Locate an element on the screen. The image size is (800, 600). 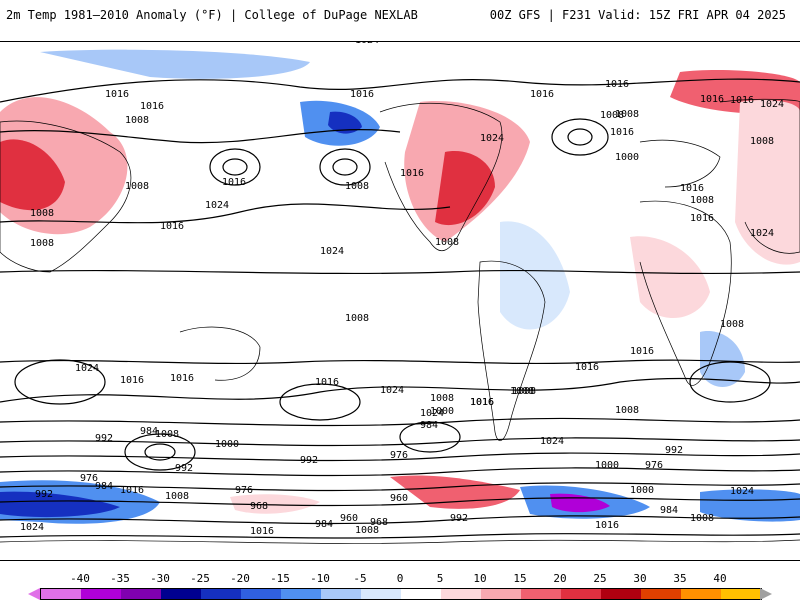
colorbar is located at coordinates (401, 594).